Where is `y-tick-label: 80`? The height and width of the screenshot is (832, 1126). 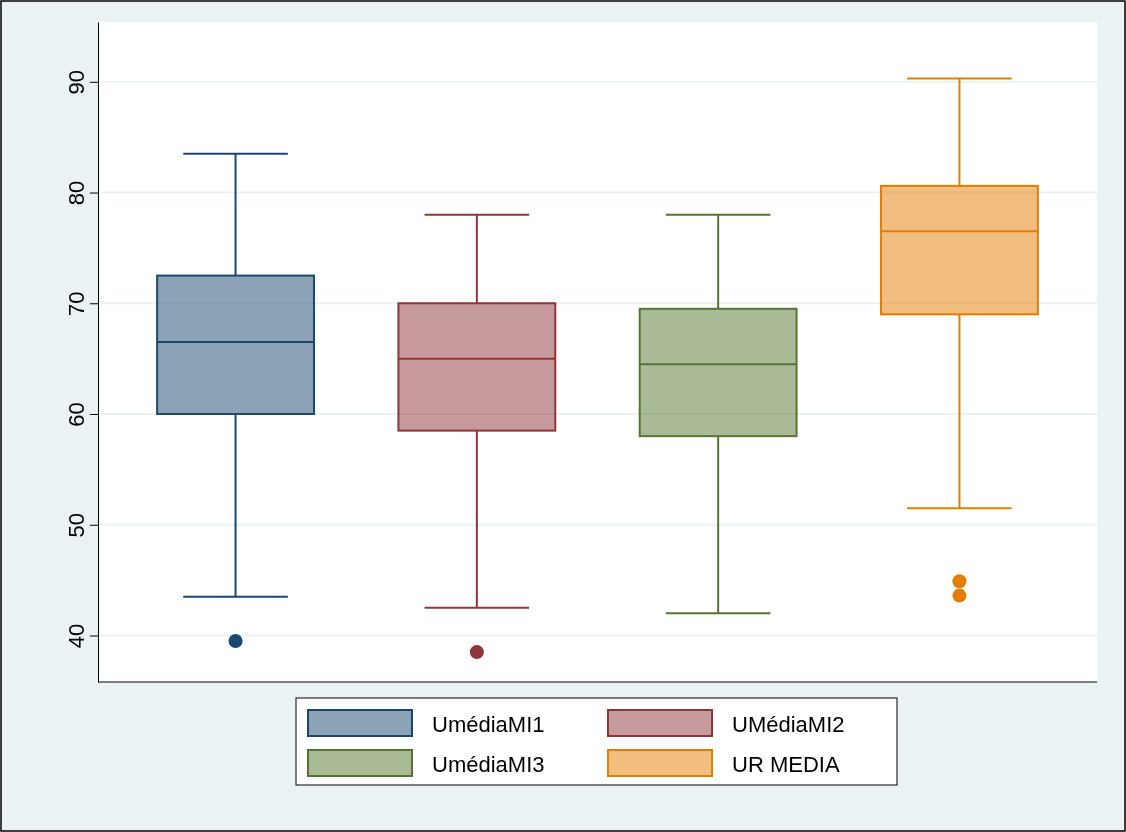
y-tick-label: 80 is located at coordinates (76, 193).